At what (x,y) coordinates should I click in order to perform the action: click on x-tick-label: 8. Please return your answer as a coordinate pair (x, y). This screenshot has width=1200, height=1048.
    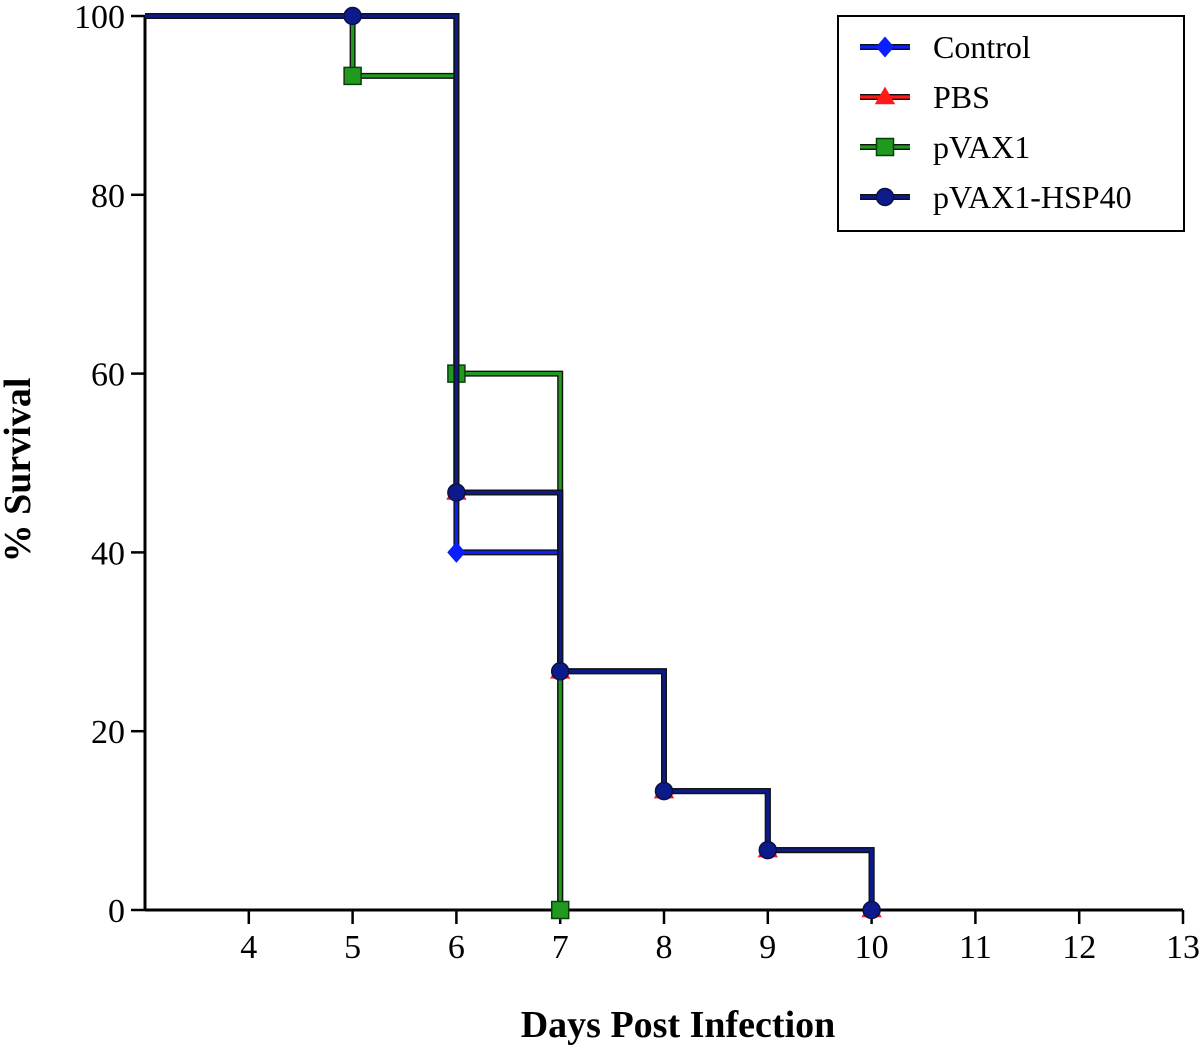
    Looking at the image, I should click on (664, 947).